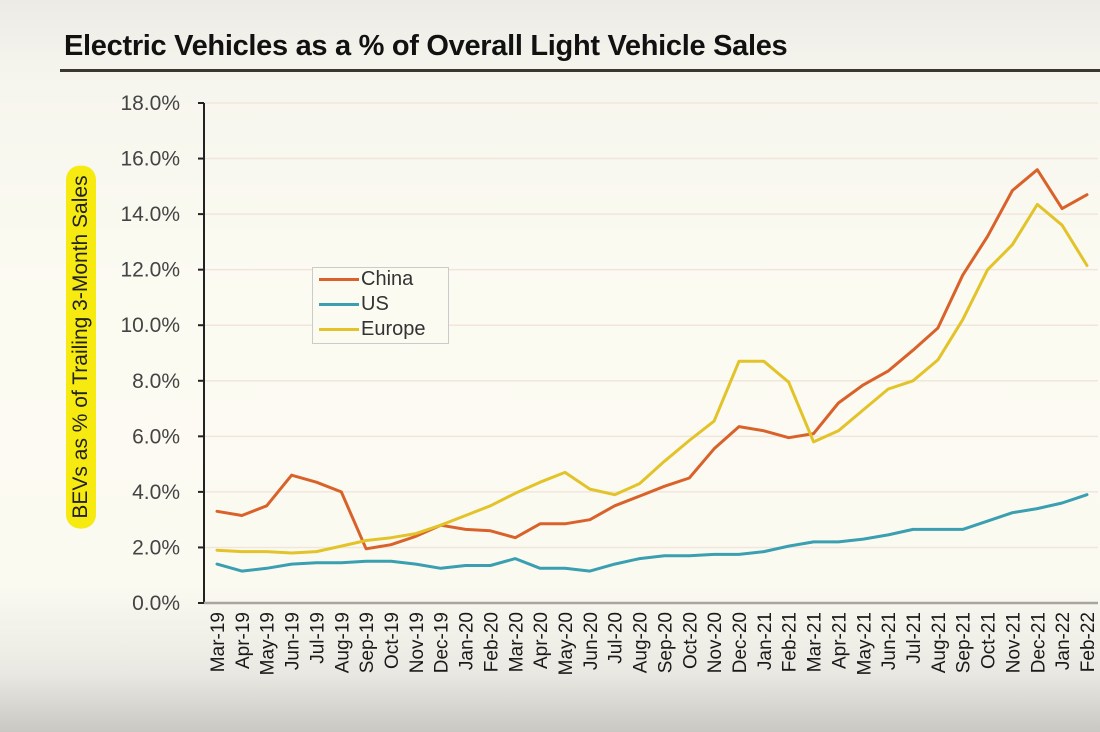 This screenshot has height=732, width=1100. Describe the element at coordinates (641, 642) in the screenshot. I see `x-tick-label: Aug-20` at that location.